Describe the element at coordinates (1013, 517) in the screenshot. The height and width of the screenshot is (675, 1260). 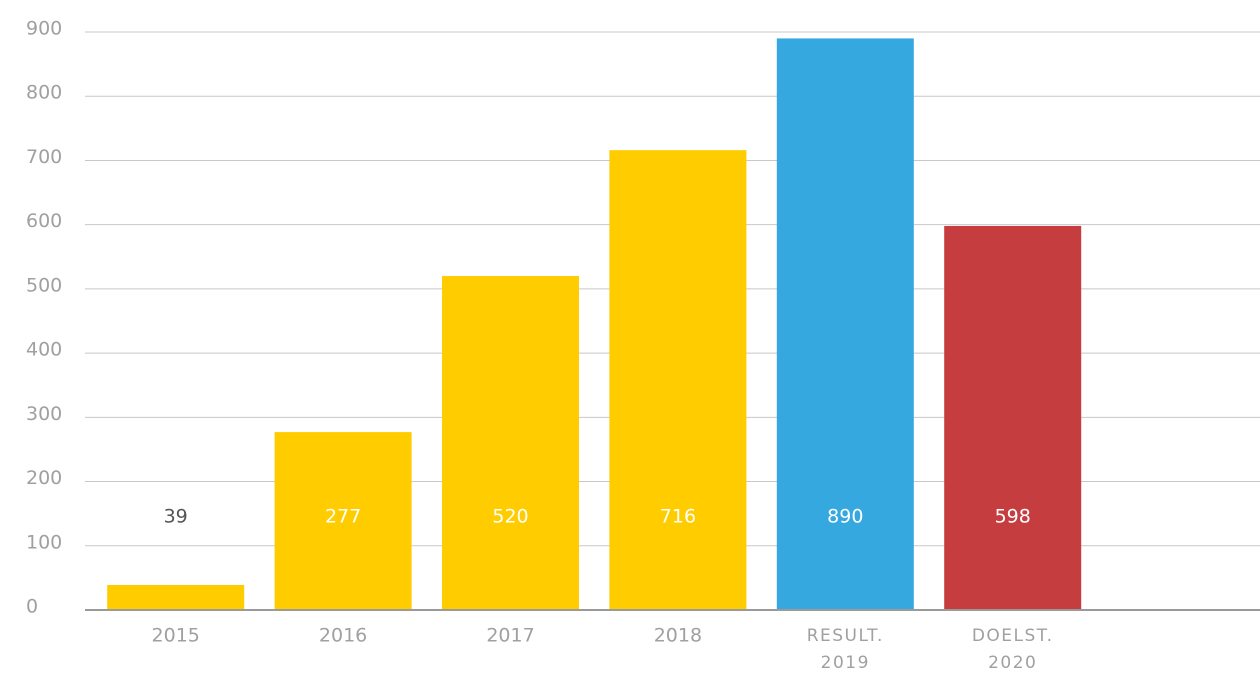
I see `value-label: 598` at that location.